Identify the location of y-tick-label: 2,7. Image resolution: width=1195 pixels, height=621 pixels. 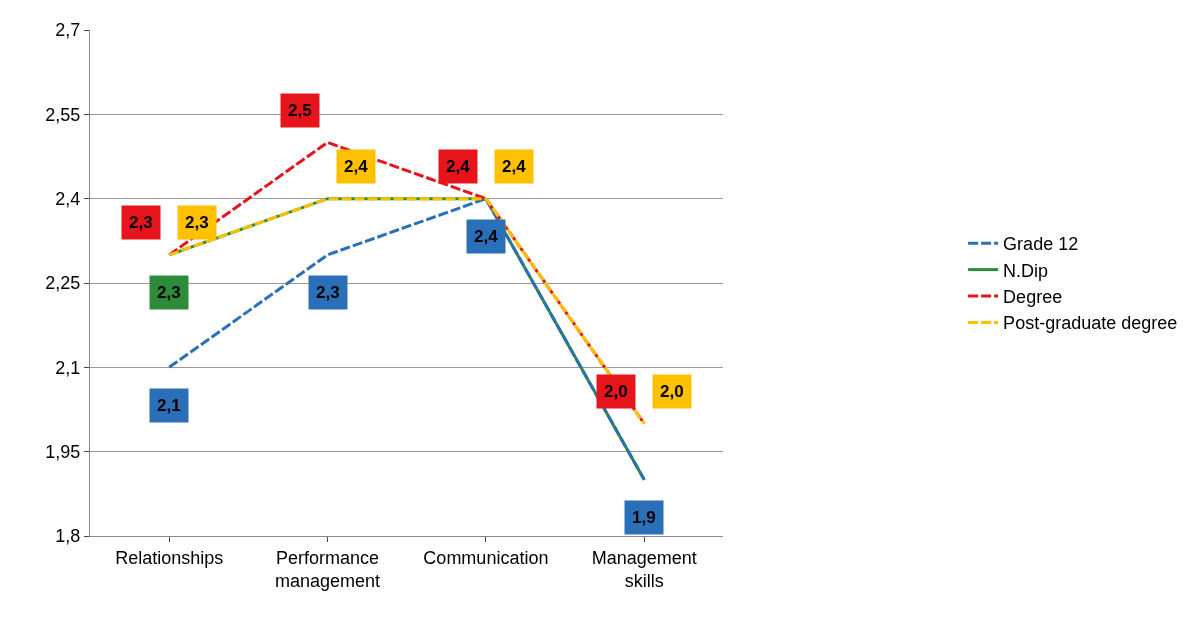
(68, 30).